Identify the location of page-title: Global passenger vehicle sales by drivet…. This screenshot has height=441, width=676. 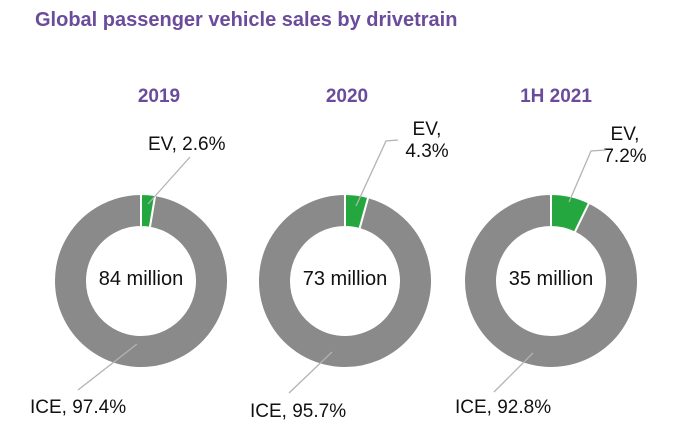
(246, 20).